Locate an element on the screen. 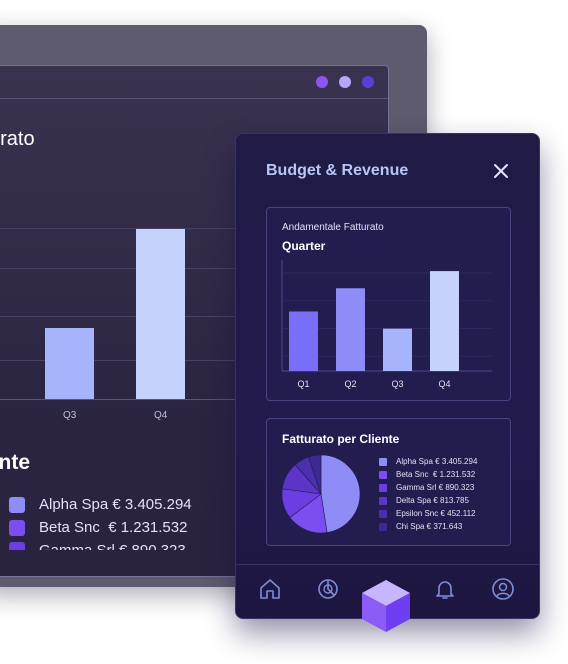  pie-slice-beta-snc is located at coordinates (308, 513).